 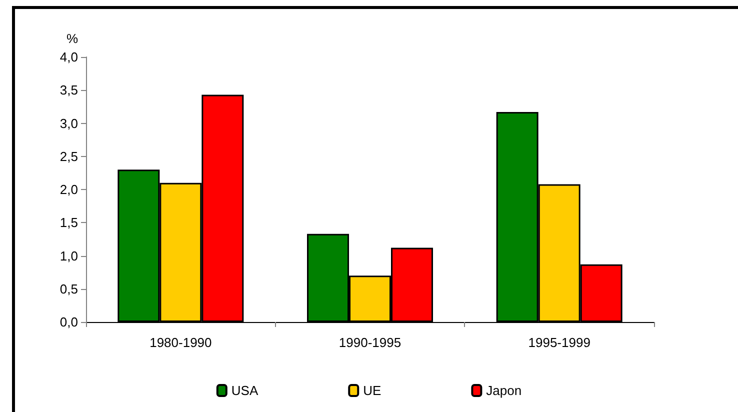 I want to click on y-axis-title: %, so click(x=72, y=38).